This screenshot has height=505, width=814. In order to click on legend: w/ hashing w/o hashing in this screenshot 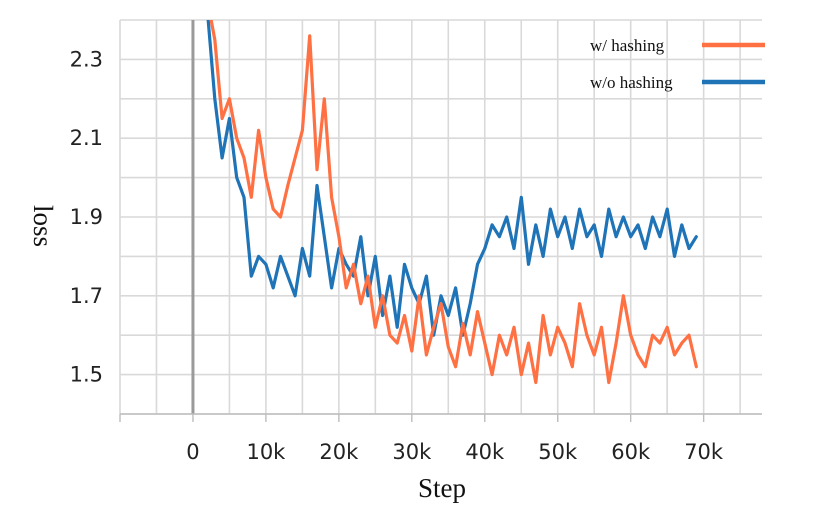, I will do `click(677, 64)`.